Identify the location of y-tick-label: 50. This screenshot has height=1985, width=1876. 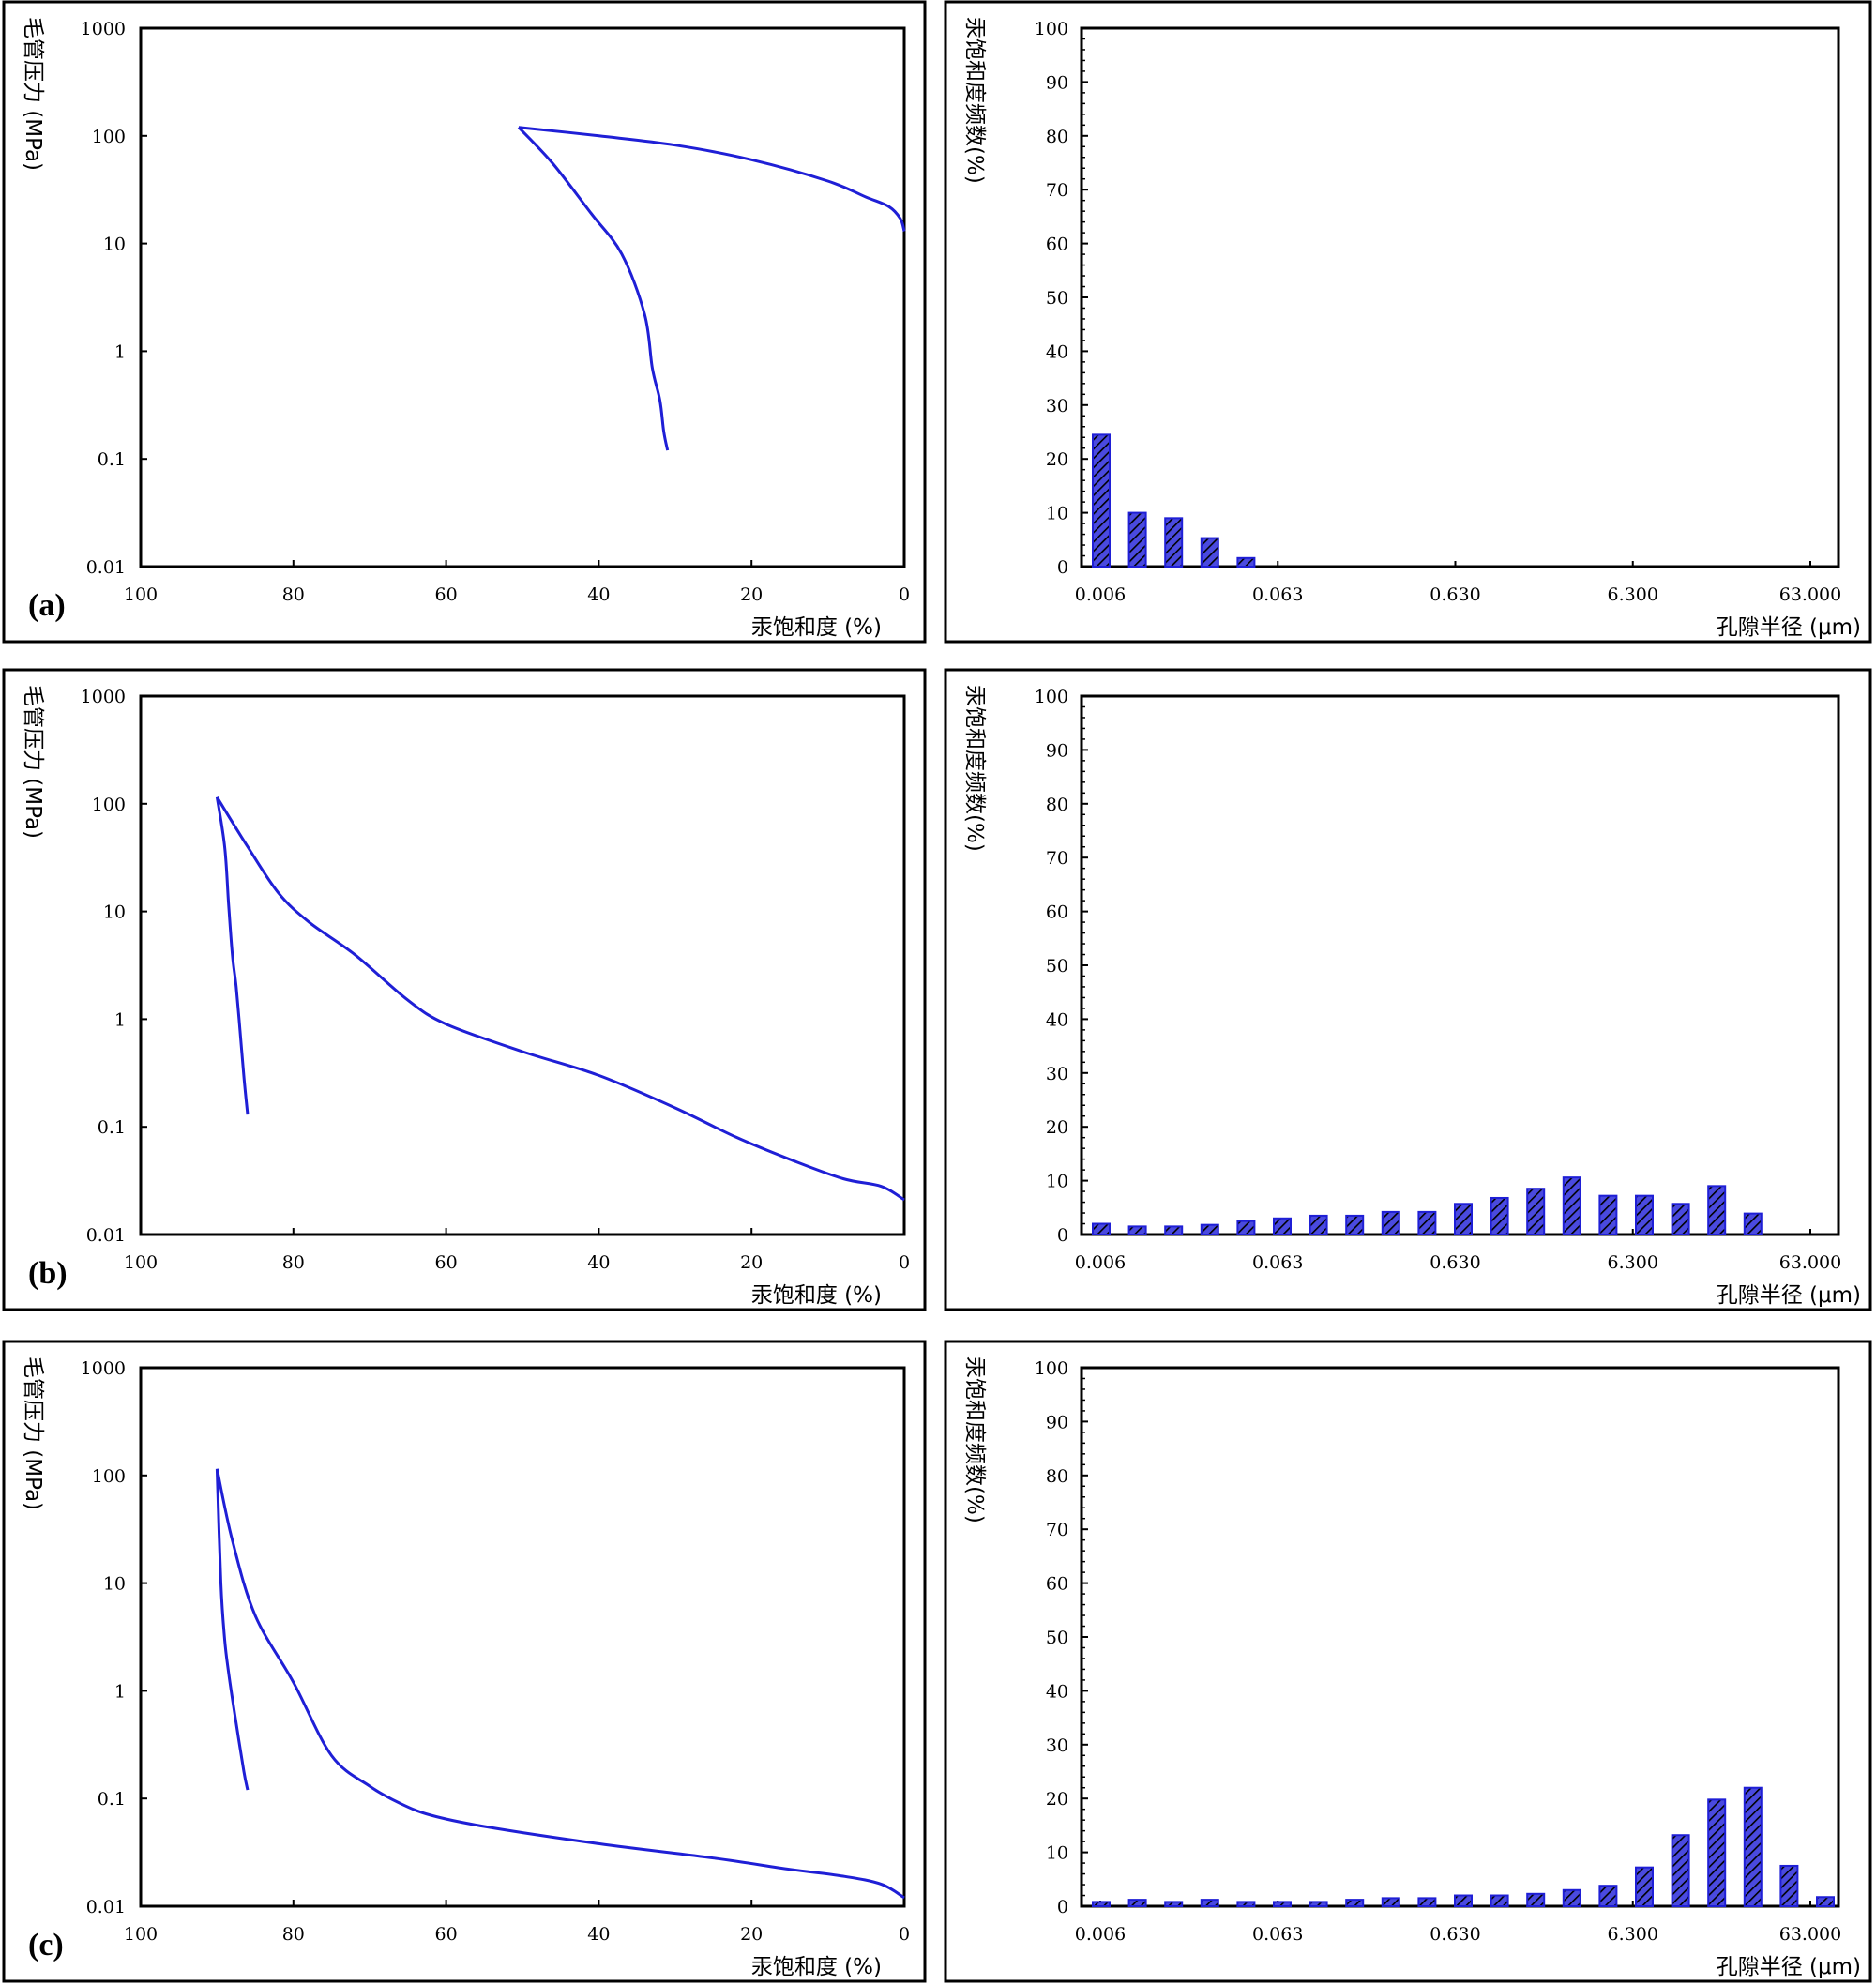
(1057, 1638).